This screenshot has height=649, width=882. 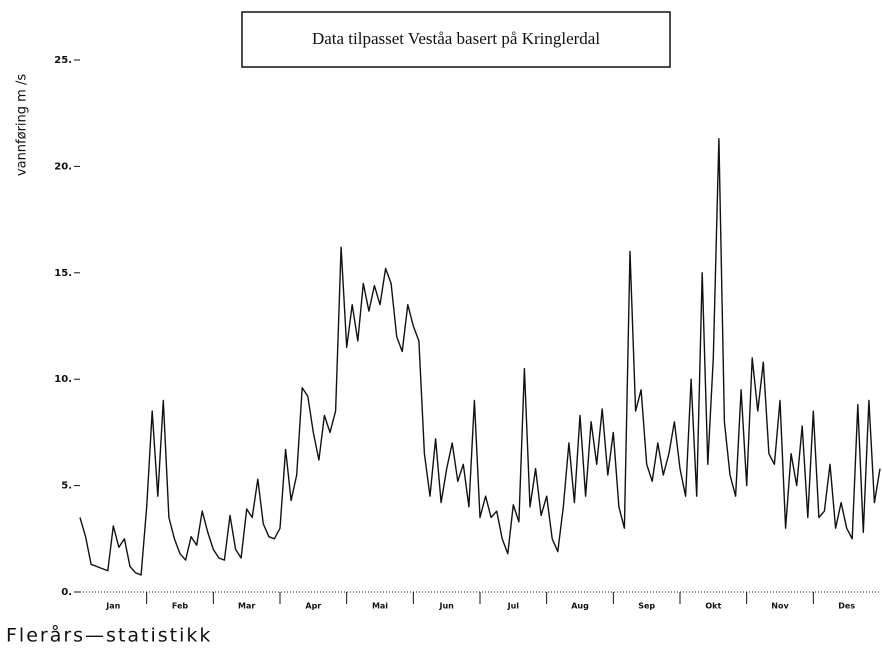 I want to click on y-tick-label: 0., so click(x=66, y=592).